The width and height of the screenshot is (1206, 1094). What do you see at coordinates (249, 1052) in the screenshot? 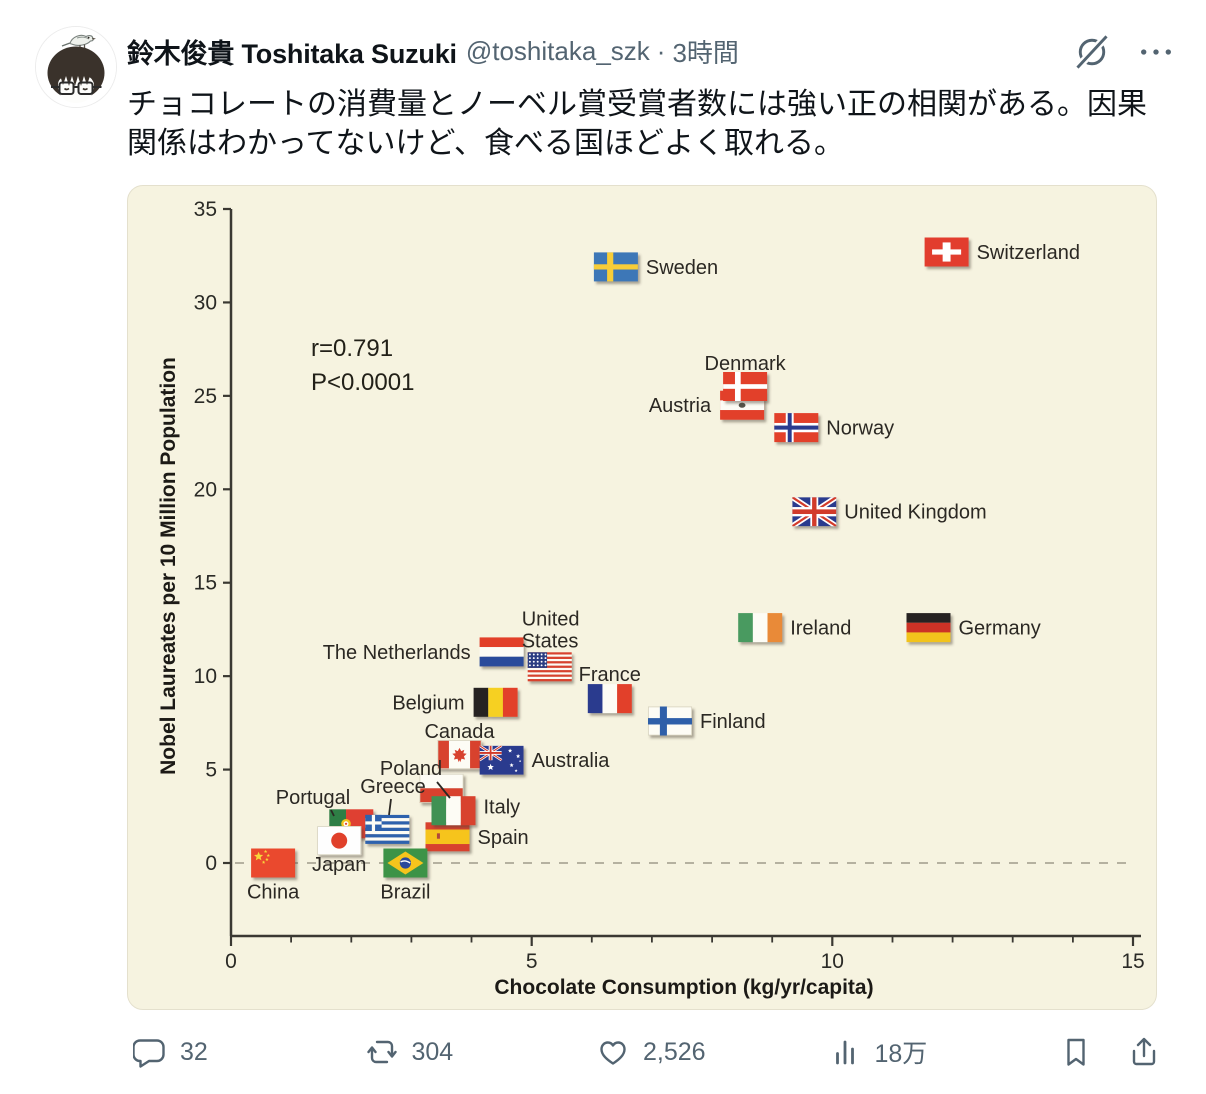
I see `reply-button: 32` at bounding box center [249, 1052].